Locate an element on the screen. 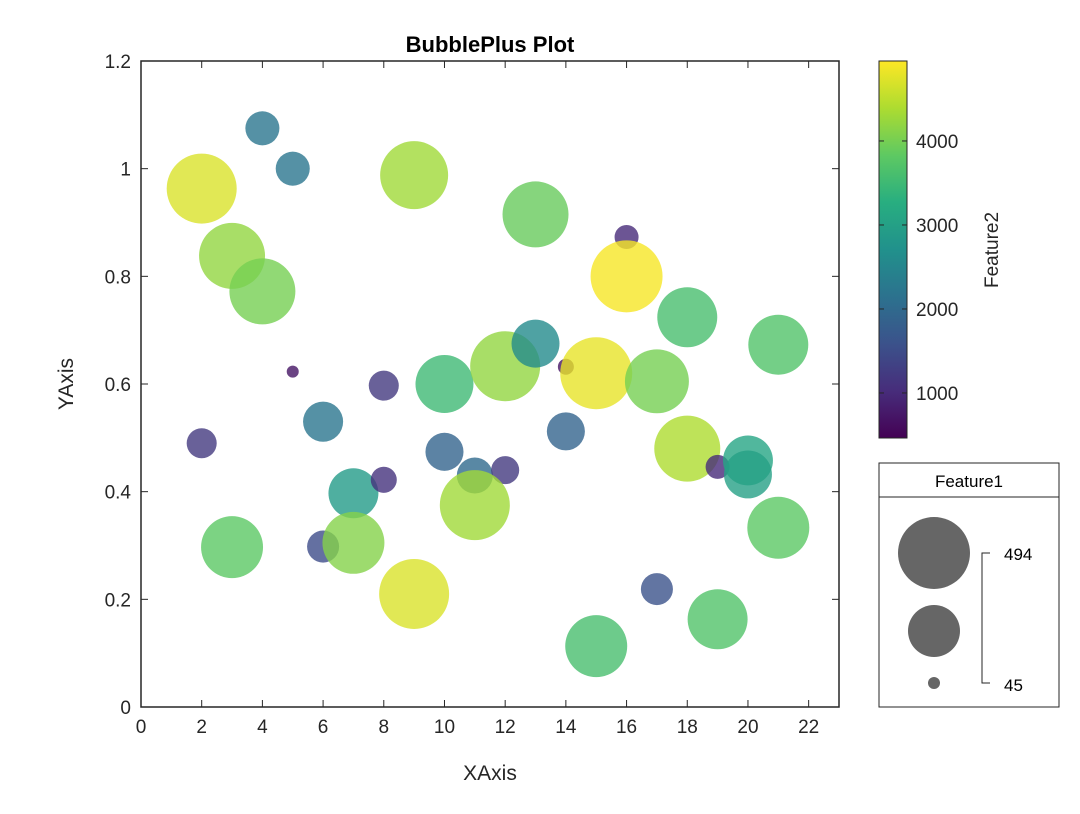  y-axis-label: YAxis is located at coordinates (66, 384).